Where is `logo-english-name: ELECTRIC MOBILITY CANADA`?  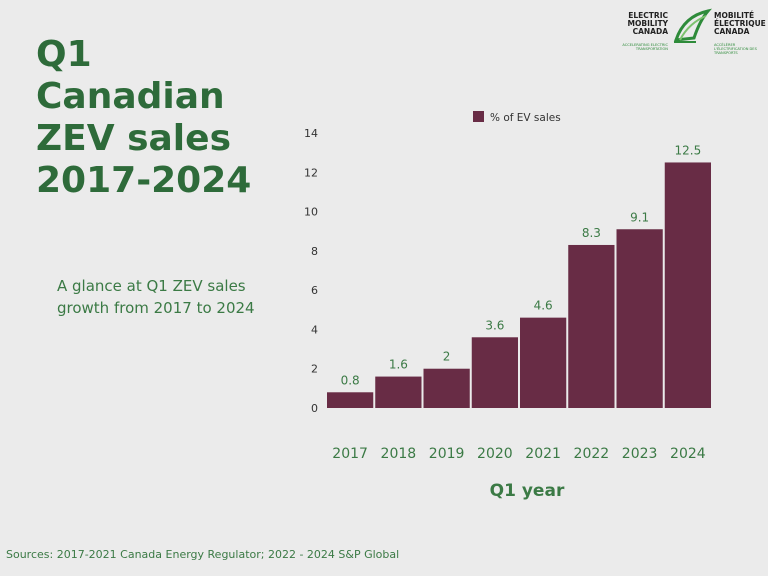
logo-english-name: ELECTRIC MOBILITY CANADA is located at coordinates (647, 23).